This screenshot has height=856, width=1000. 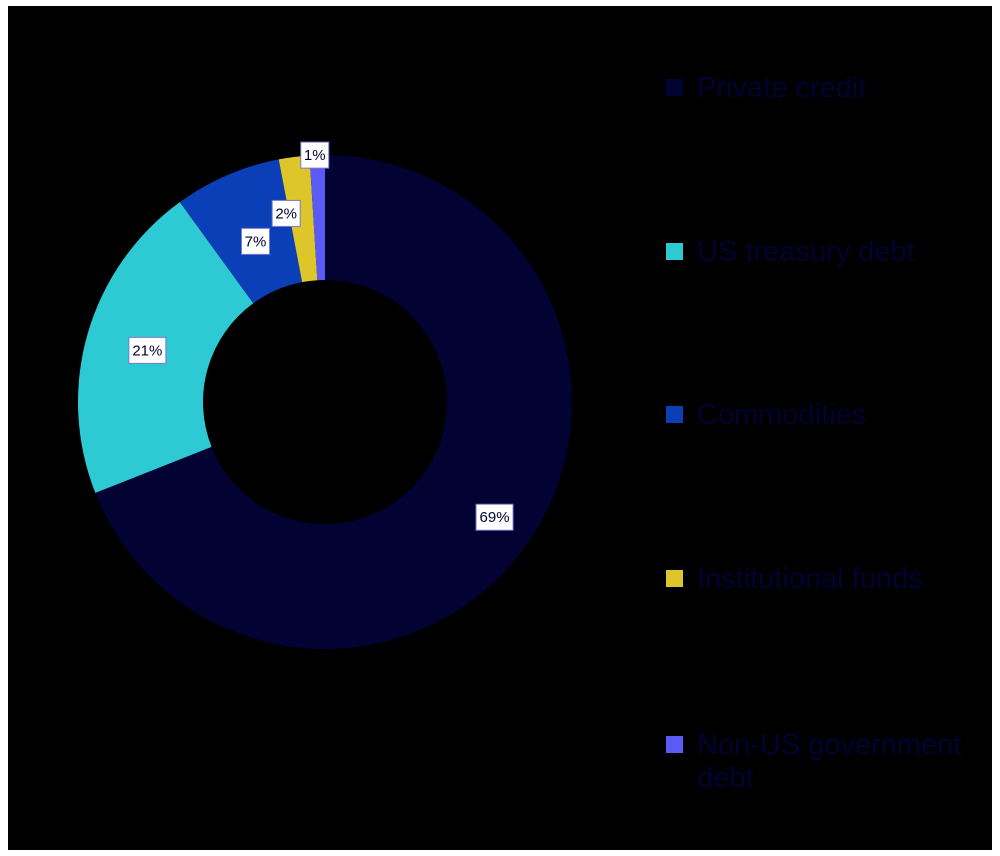 What do you see at coordinates (674, 414) in the screenshot?
I see `legend-swatch-commodities` at bounding box center [674, 414].